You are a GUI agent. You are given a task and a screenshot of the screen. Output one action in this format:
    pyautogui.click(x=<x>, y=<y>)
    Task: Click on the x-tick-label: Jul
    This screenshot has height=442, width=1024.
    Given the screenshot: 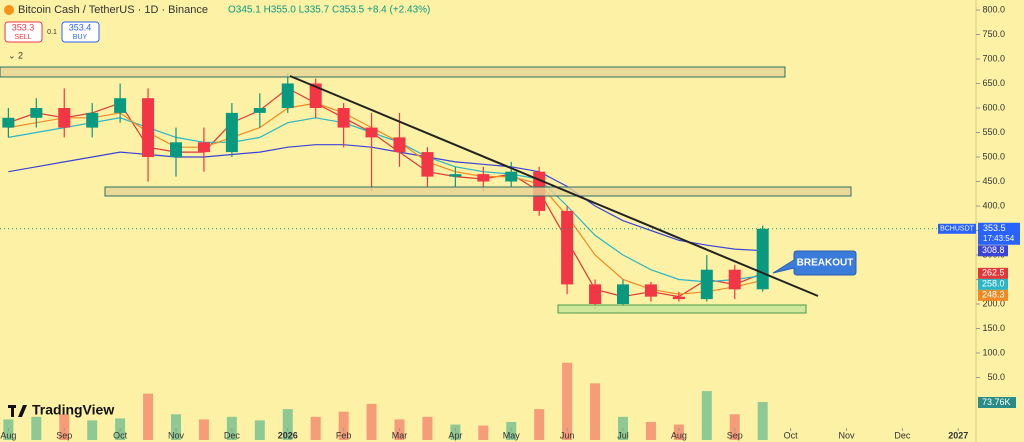 What is the action you would take?
    pyautogui.click(x=623, y=435)
    